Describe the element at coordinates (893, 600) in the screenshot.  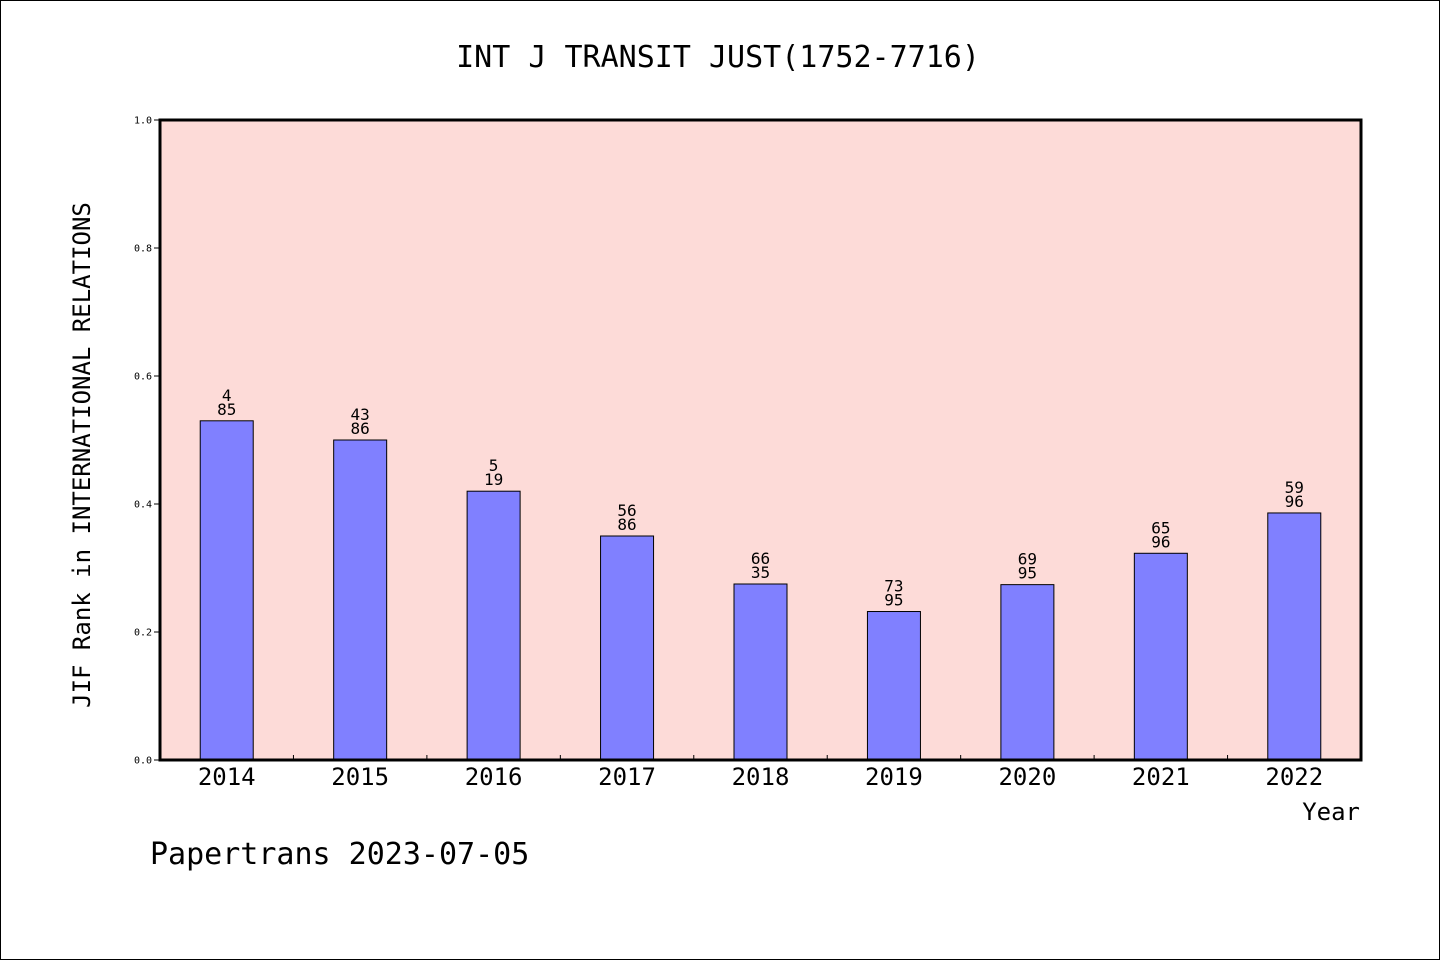
I see `rank-label-bottom-2019: 95` at that location.